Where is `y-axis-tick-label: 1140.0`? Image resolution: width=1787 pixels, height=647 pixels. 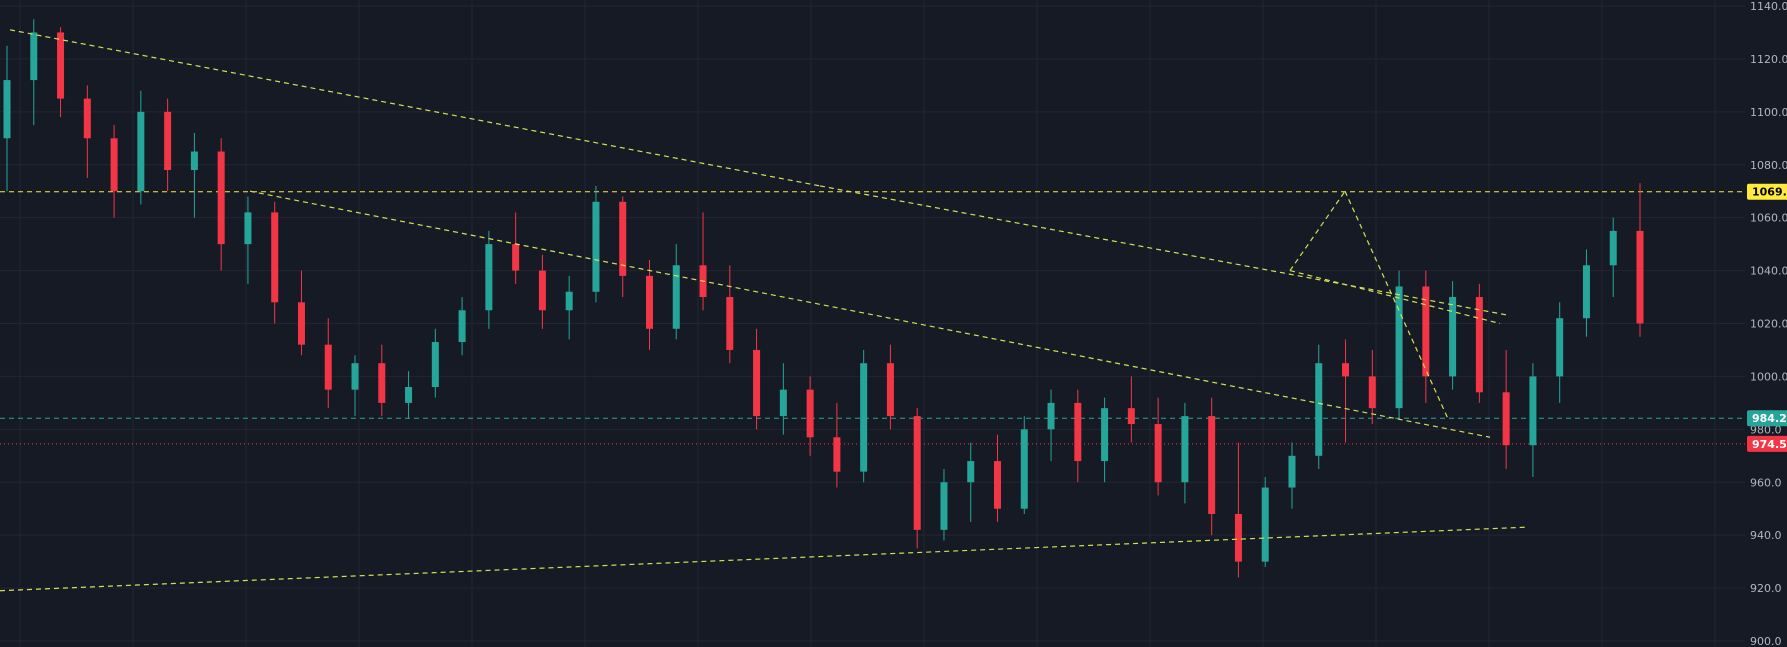 y-axis-tick-label: 1140.0 is located at coordinates (1768, 6).